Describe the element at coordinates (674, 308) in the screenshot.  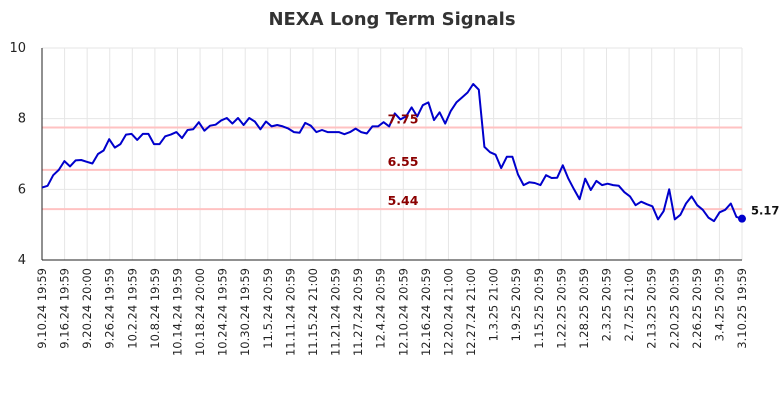
I see `x-tick-label: 2.20.25 20:59` at that location.